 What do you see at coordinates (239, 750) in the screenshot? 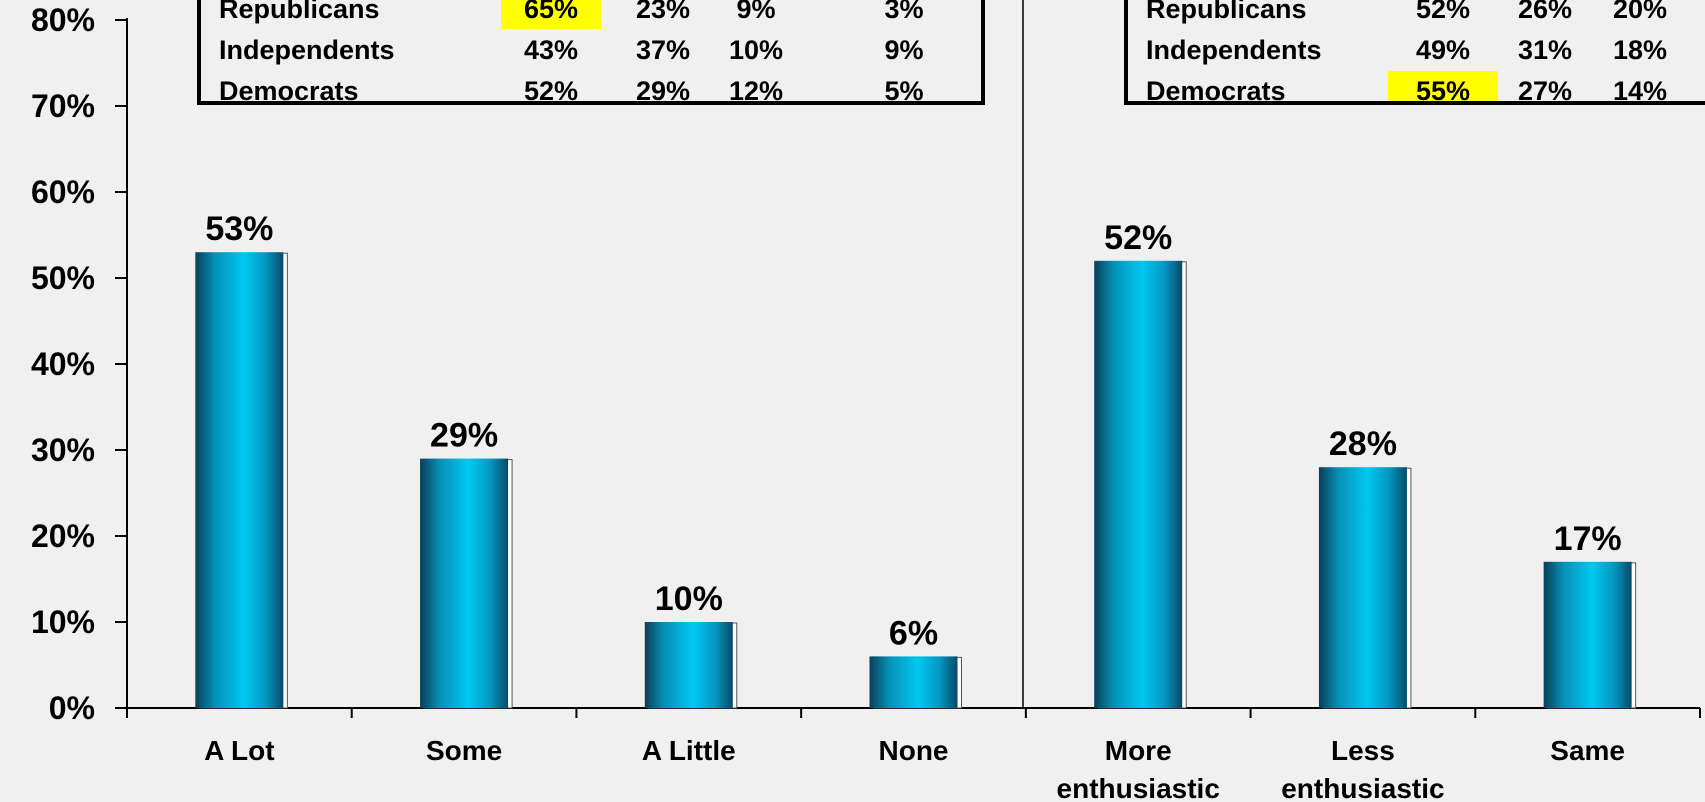
I see `category-label: A Lot` at bounding box center [239, 750].